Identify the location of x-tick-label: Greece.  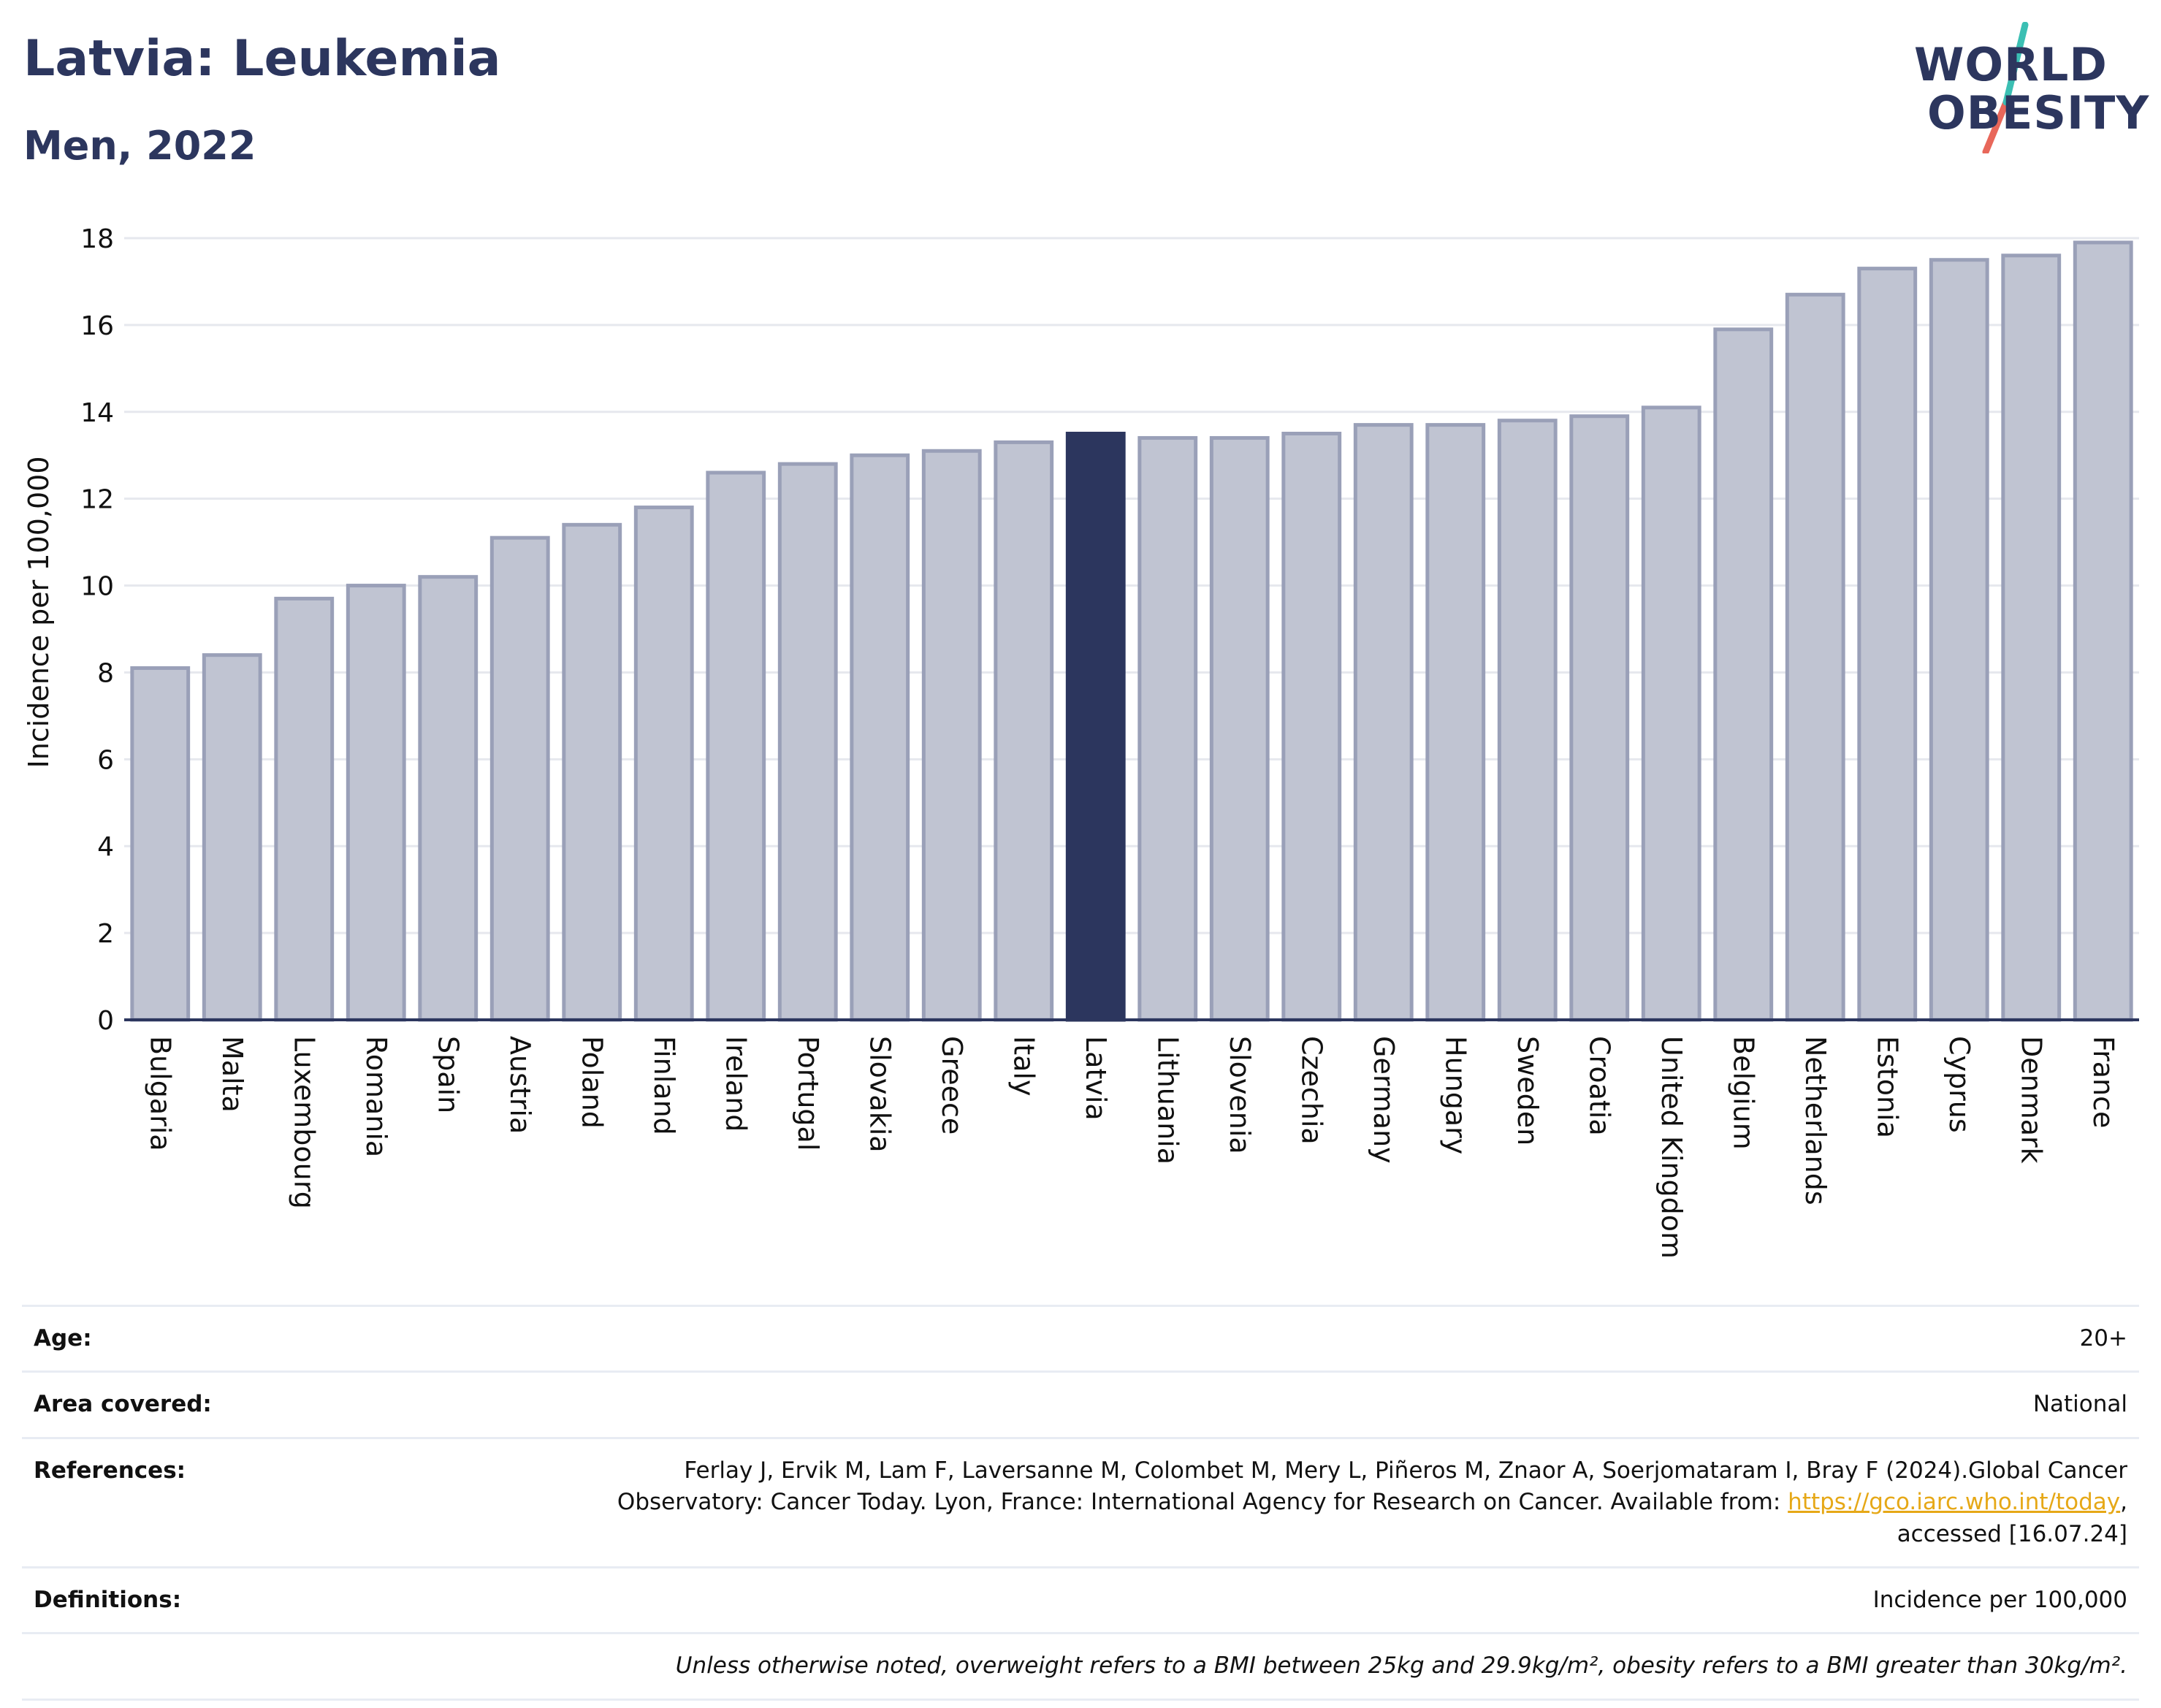
(952, 1085).